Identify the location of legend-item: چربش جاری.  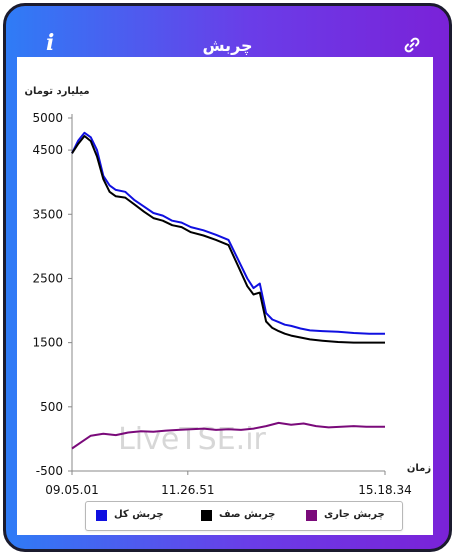
(351, 516).